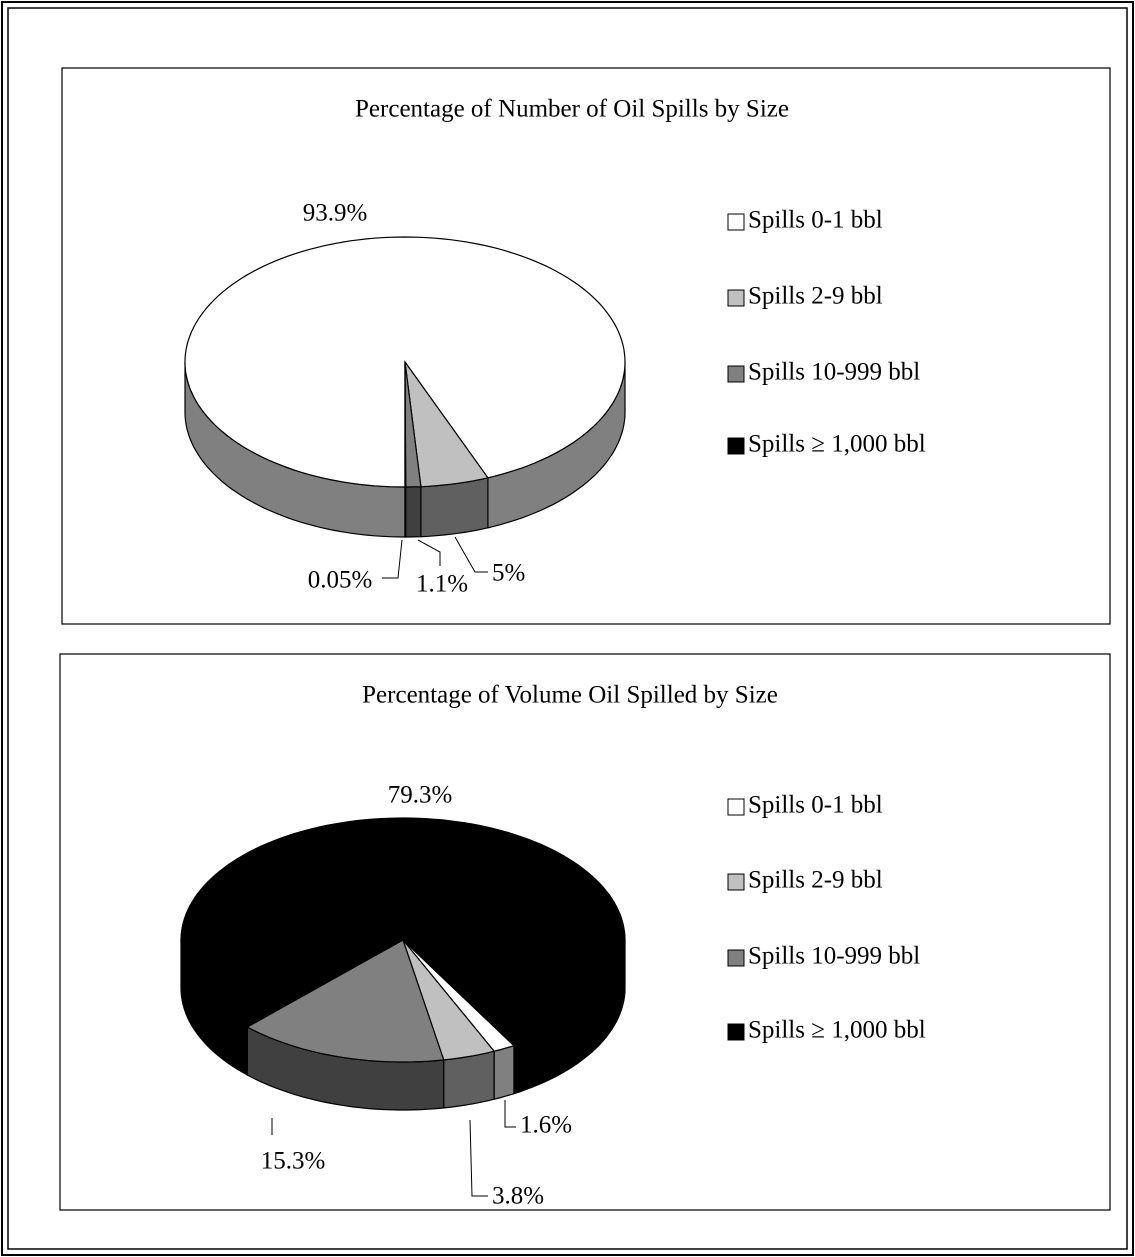 Image resolution: width=1135 pixels, height=1257 pixels. Describe the element at coordinates (518, 1196) in the screenshot. I see `data-label: 3.8%` at that location.